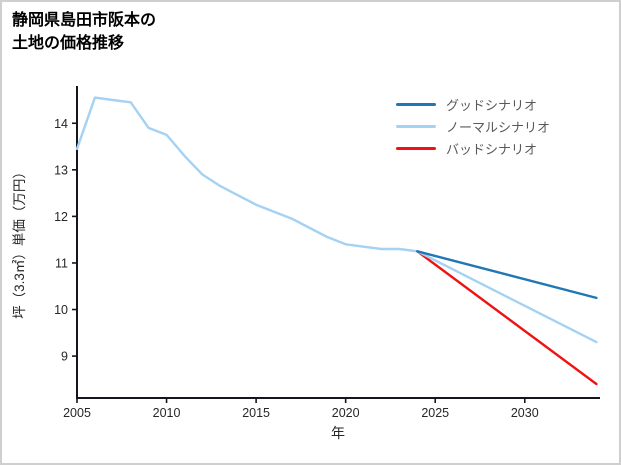  What do you see at coordinates (338, 433) in the screenshot?
I see `x-axis-label: 年` at bounding box center [338, 433].